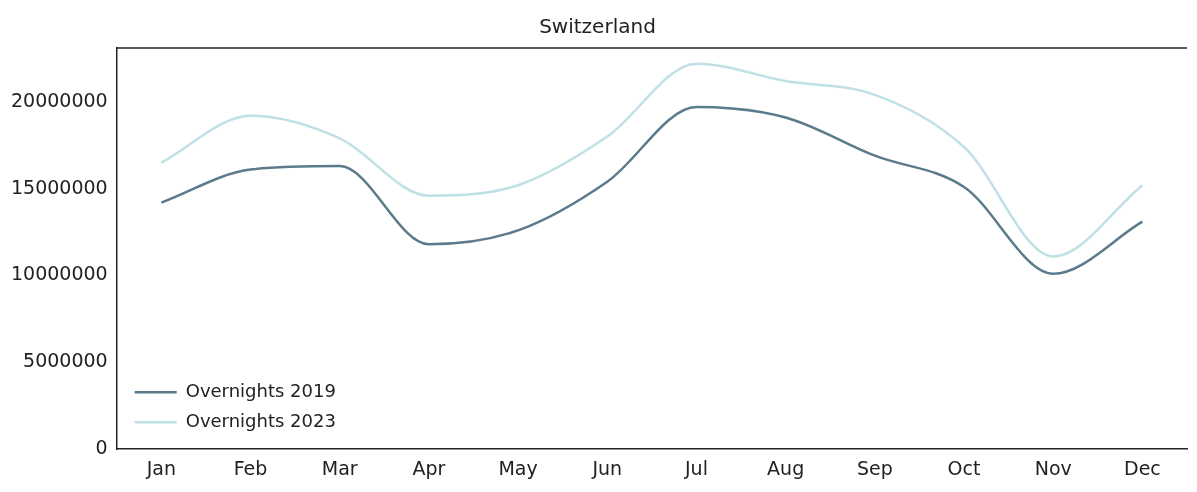 Image resolution: width=1197 pixels, height=492 pixels. Describe the element at coordinates (597, 26) in the screenshot. I see `chart-title: Switzerland` at that location.